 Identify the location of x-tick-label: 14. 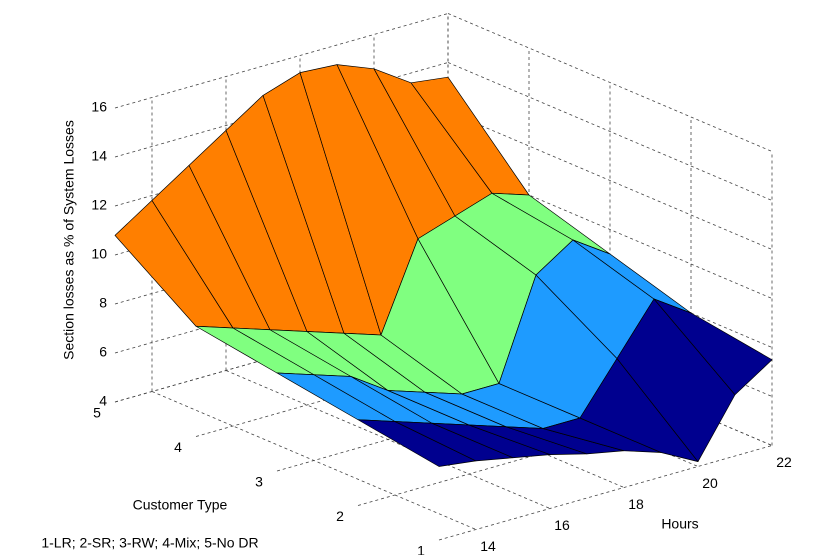
(488, 546).